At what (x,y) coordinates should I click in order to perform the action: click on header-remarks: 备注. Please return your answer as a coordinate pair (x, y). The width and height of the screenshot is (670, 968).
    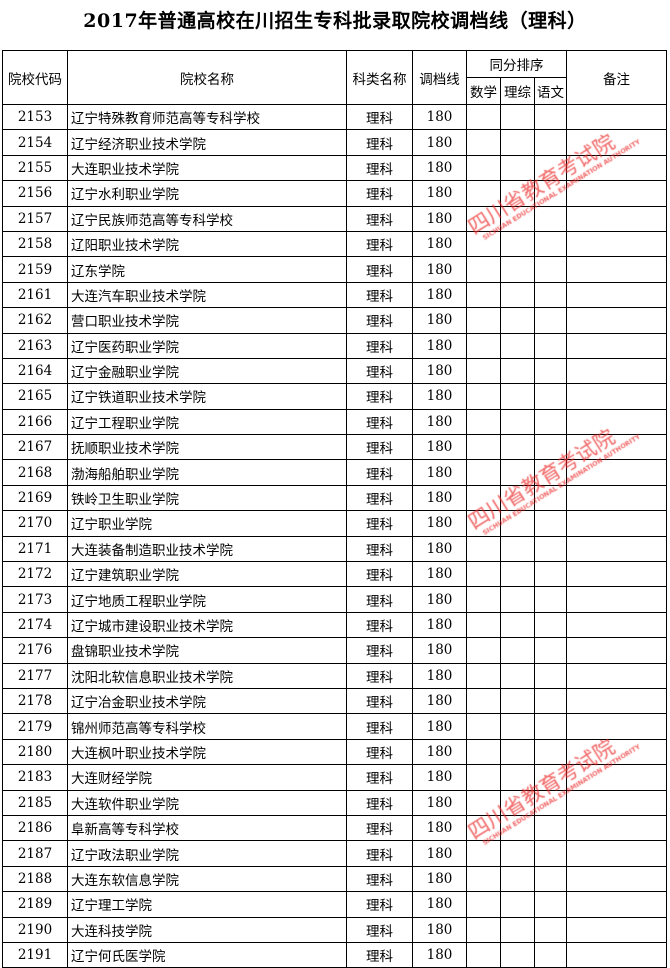
    Looking at the image, I should click on (617, 77).